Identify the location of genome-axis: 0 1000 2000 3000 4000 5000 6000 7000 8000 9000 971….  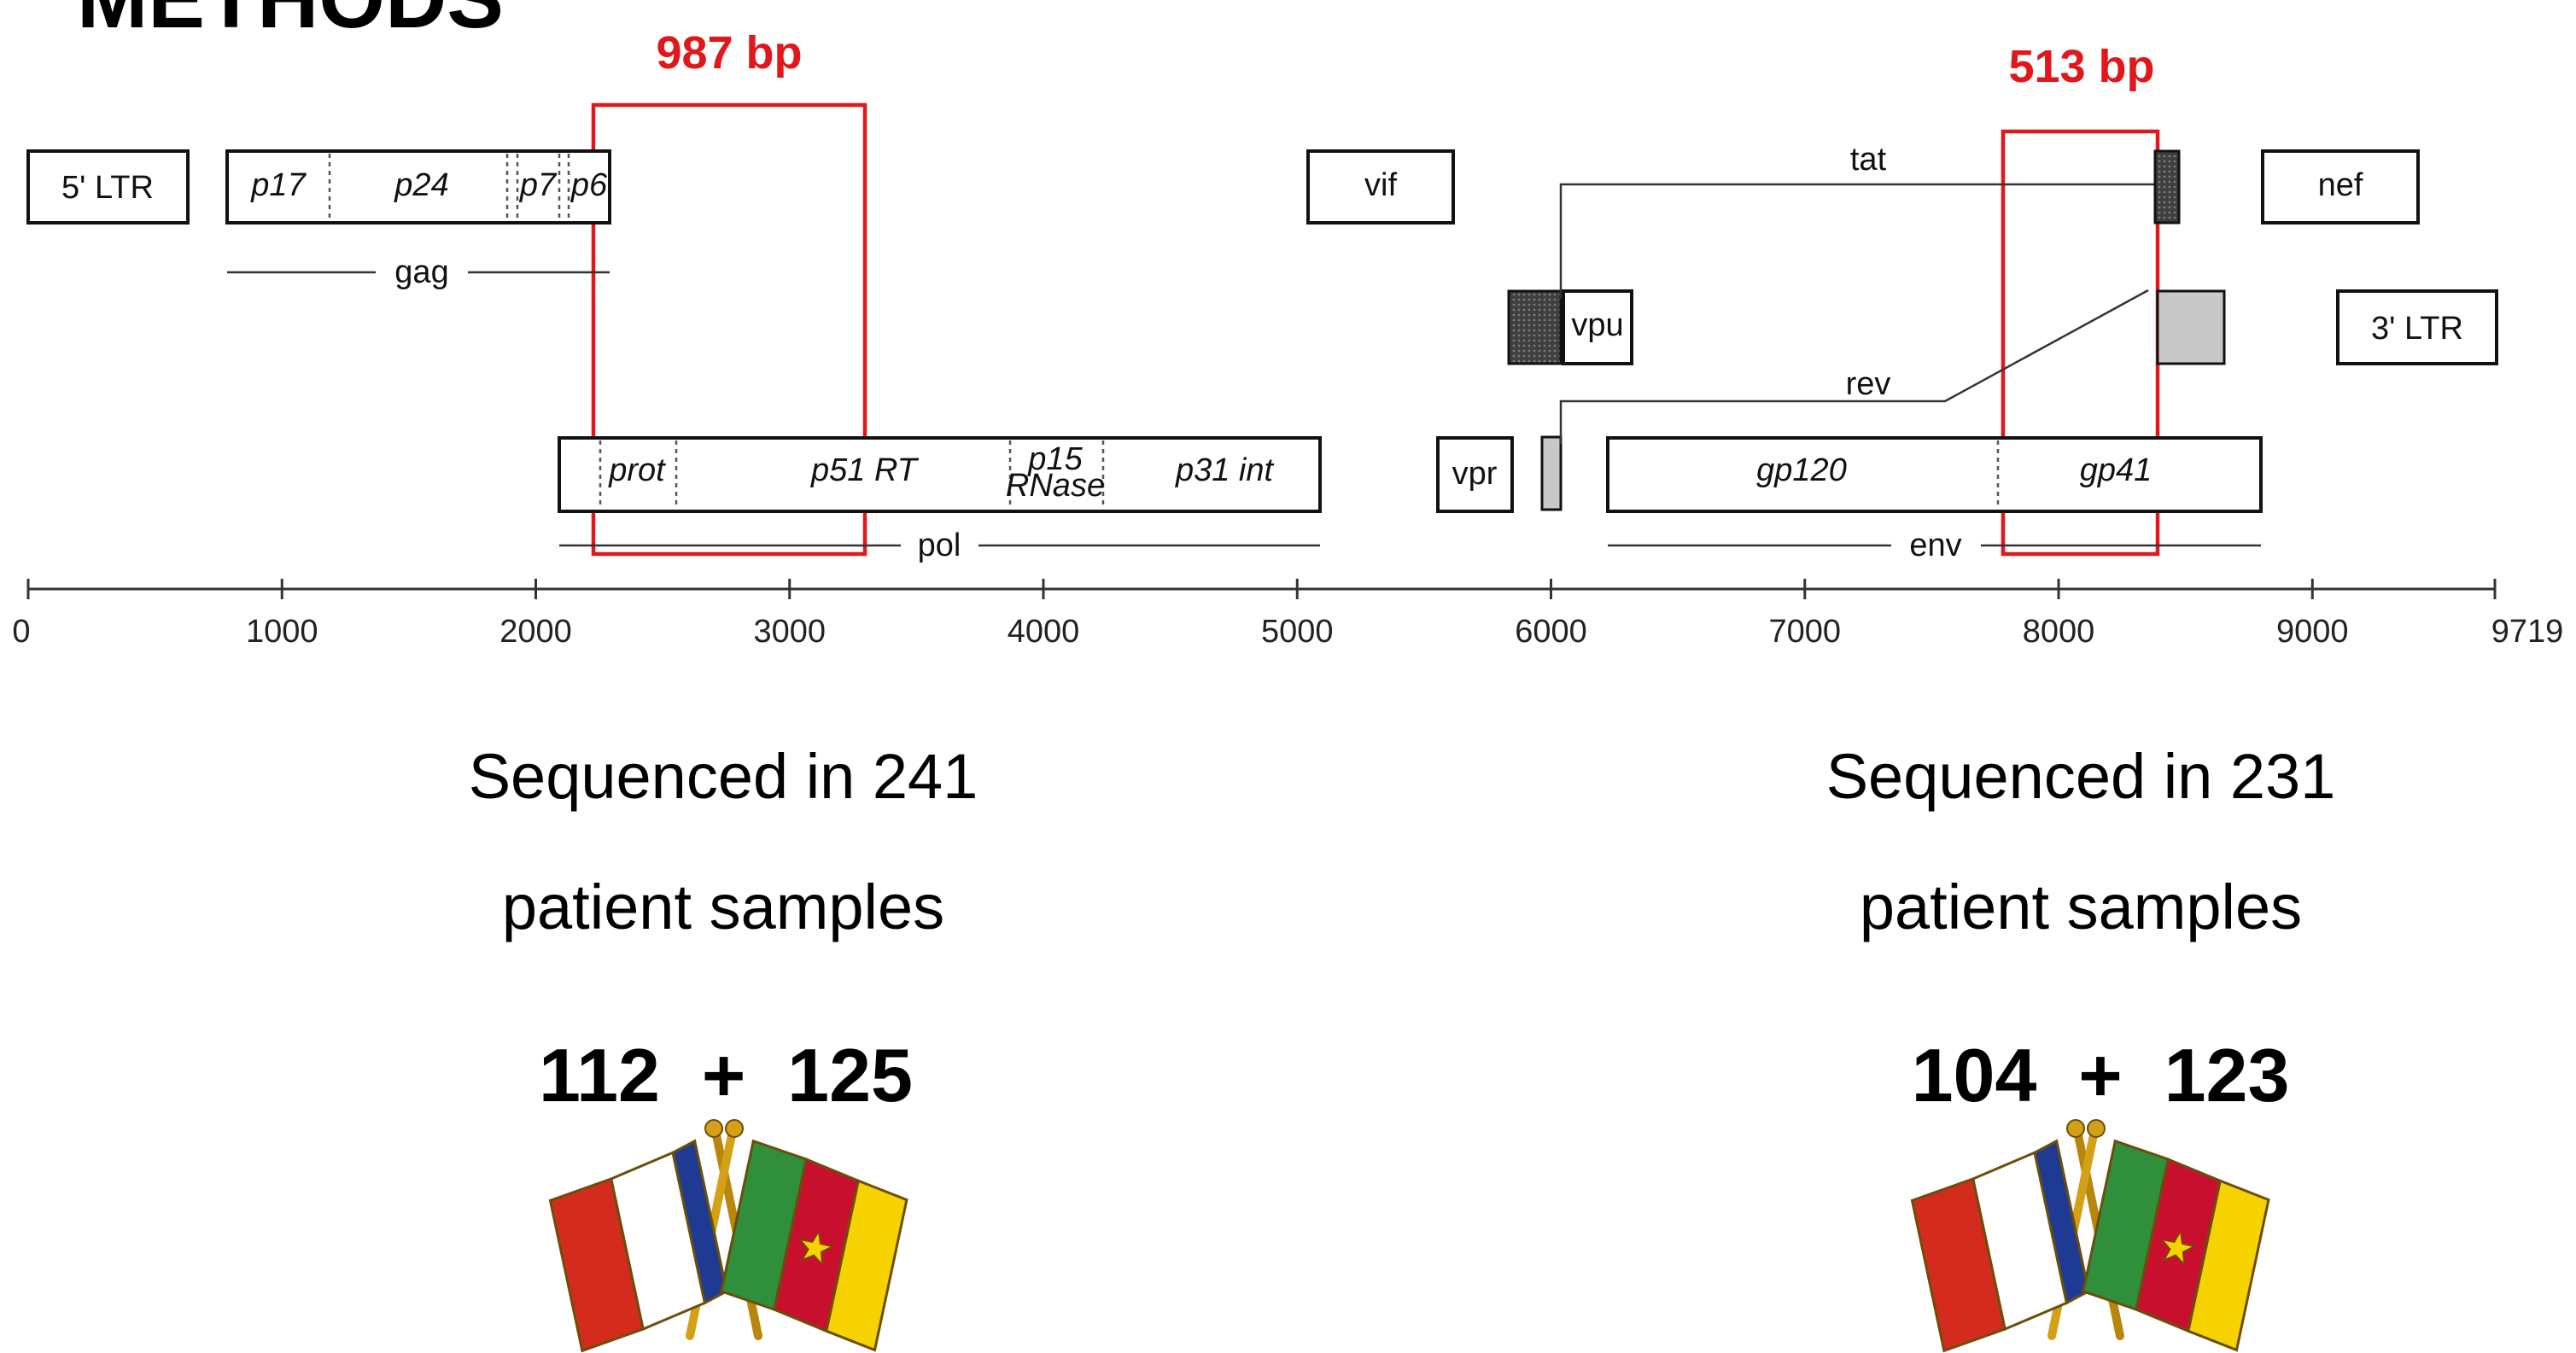
(1287, 614).